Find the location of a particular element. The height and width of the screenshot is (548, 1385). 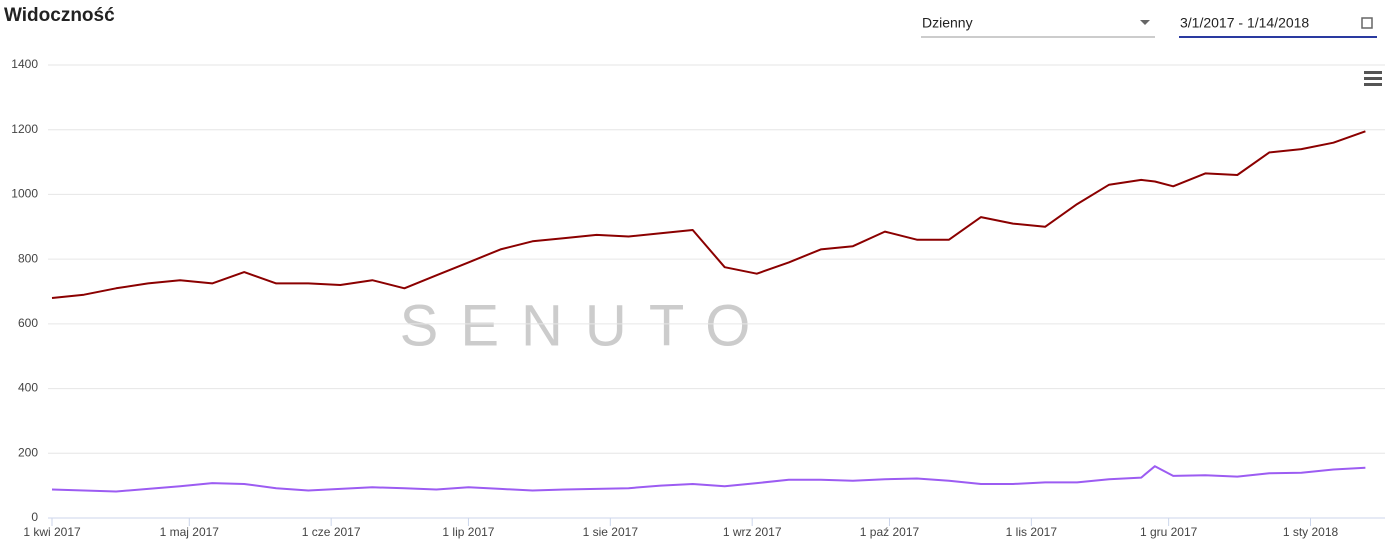

y-tick-label: 1200 is located at coordinates (24, 129).